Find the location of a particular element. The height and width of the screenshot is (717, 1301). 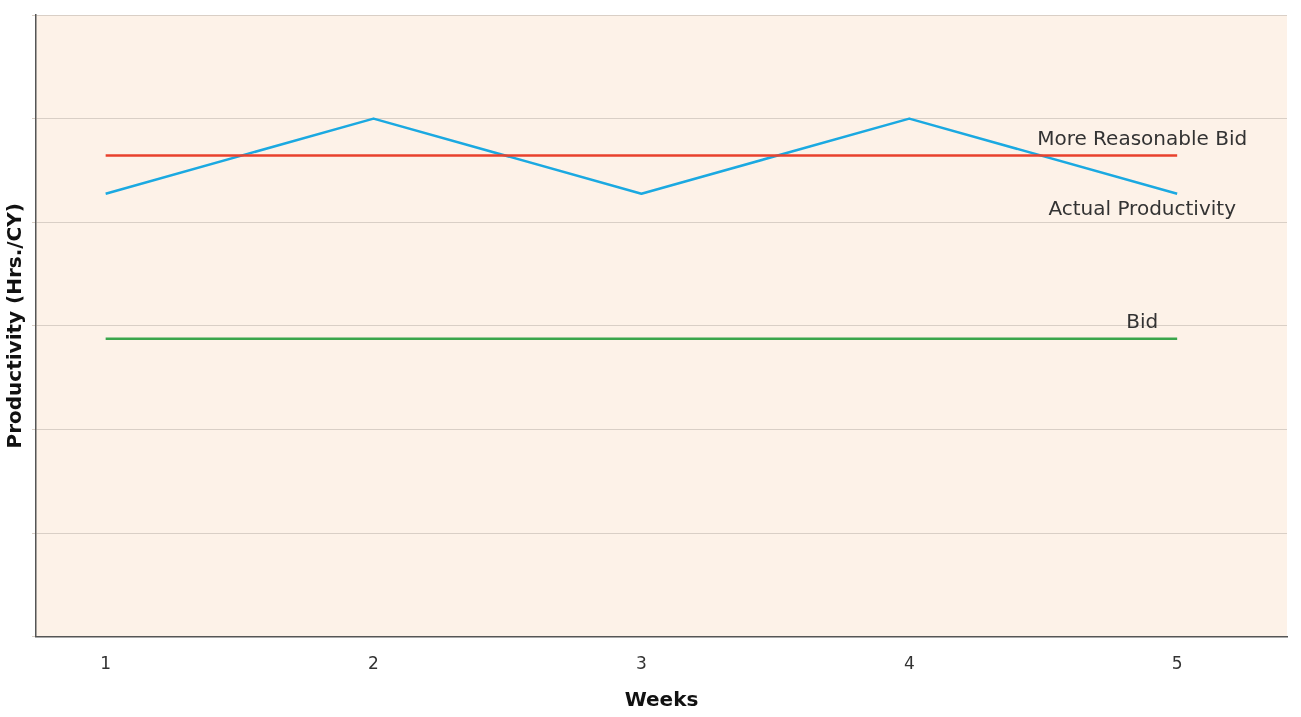

series-label: Bid is located at coordinates (1142, 320).